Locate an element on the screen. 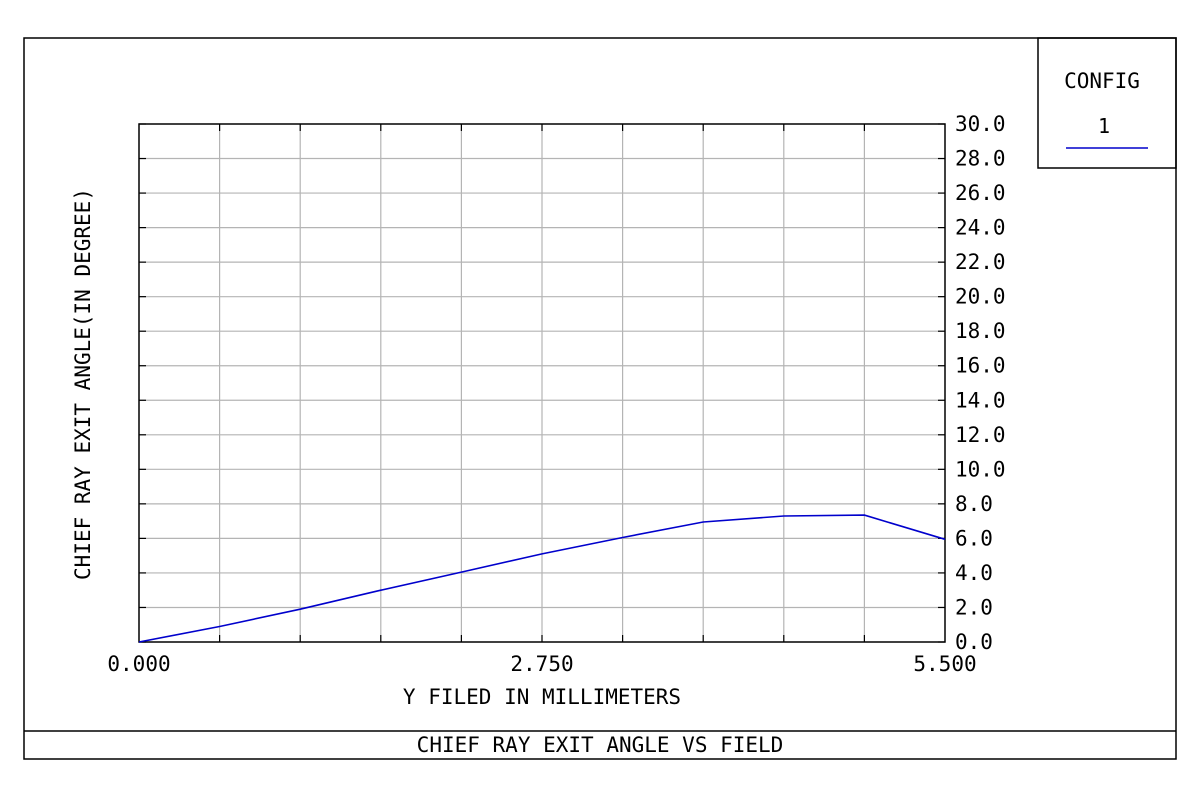 Image resolution: width=1200 pixels, height=802 pixels. legend-entry-label: 1 is located at coordinates (1104, 126).